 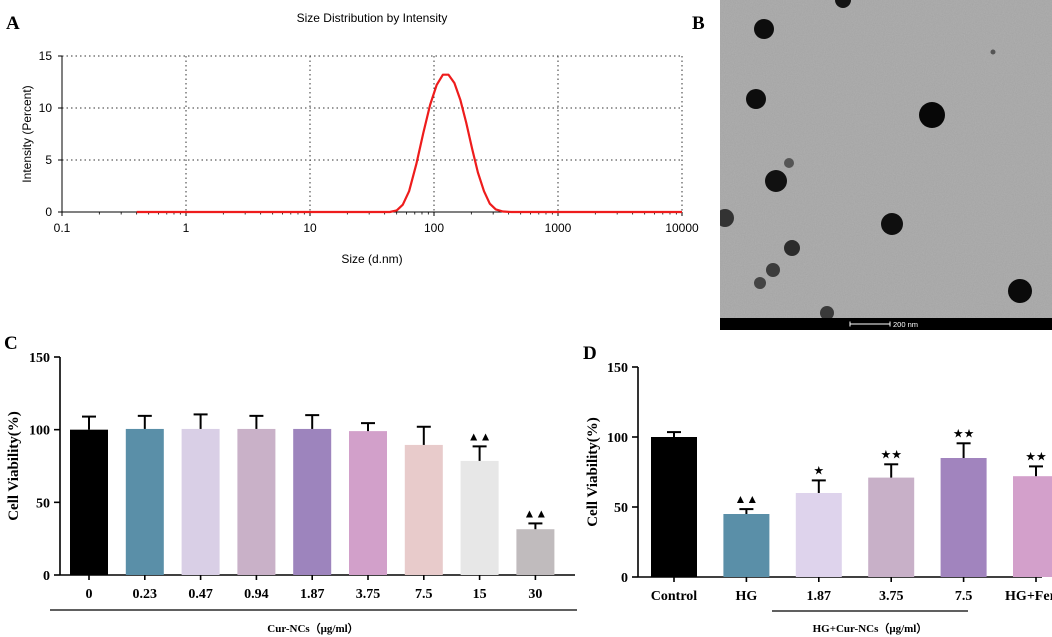 What do you see at coordinates (434, 228) in the screenshot?
I see `x-tick-label: 100` at bounding box center [434, 228].